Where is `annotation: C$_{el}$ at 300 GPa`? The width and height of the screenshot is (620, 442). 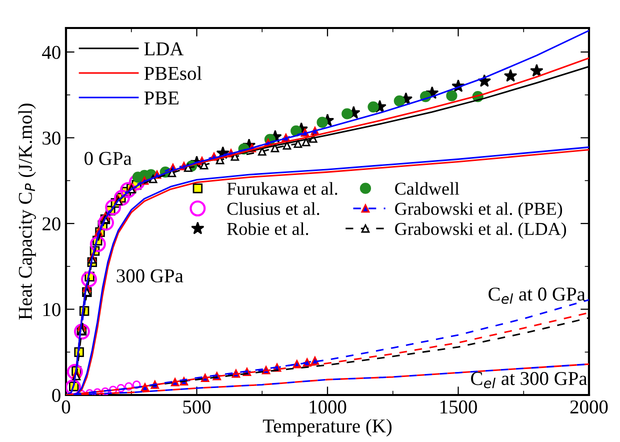 annotation: C$_{el}$ at 300 GPa is located at coordinates (529, 380).